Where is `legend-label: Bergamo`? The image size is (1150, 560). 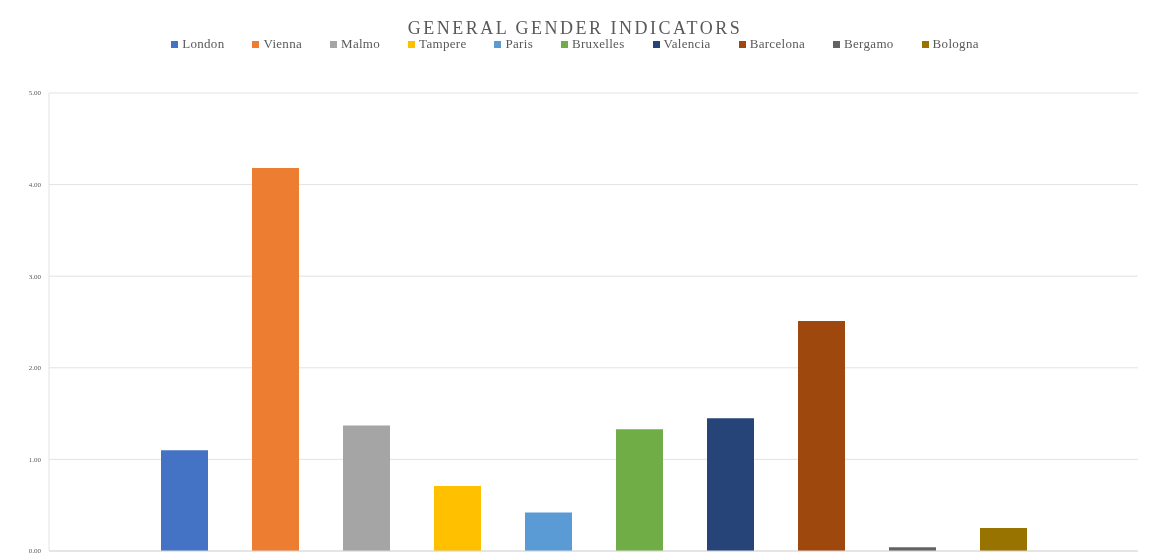
legend-label: Bergamo is located at coordinates (869, 44).